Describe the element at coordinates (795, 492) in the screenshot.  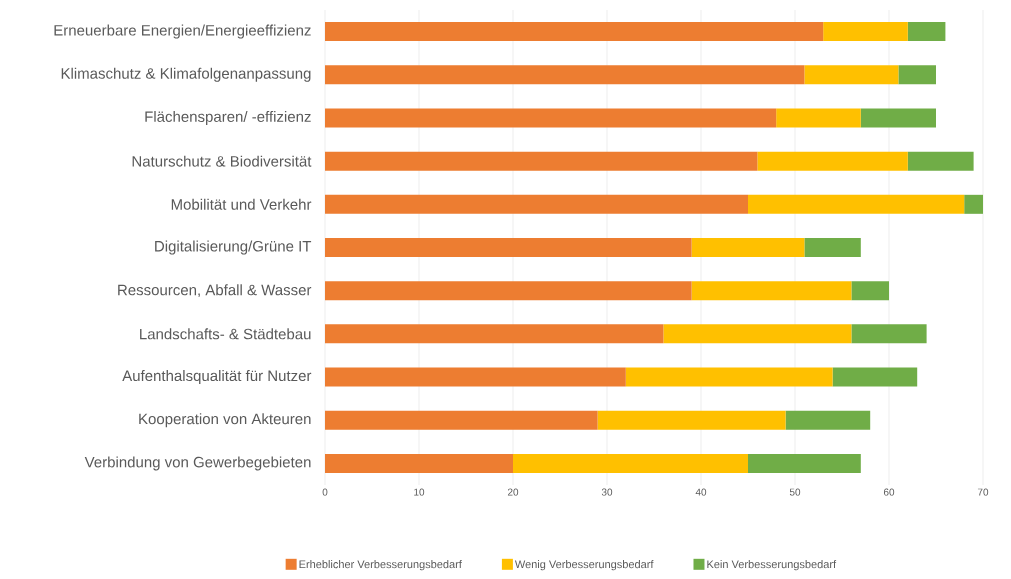
I see `x-tick-label: 50` at that location.